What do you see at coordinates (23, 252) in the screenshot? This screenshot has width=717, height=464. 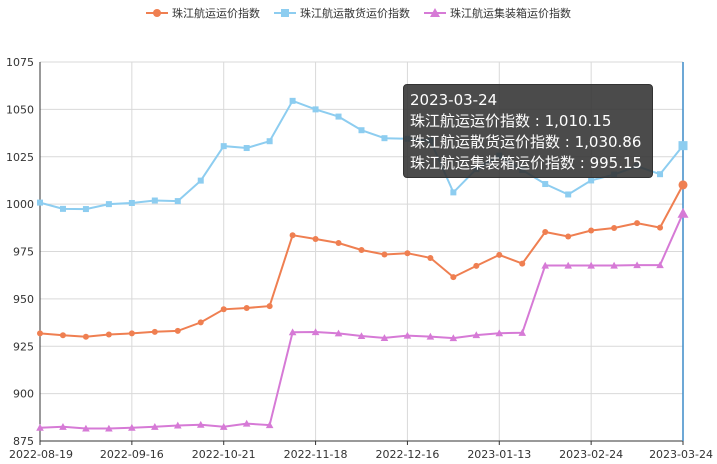 I see `y-tick-label: 975` at bounding box center [23, 252].